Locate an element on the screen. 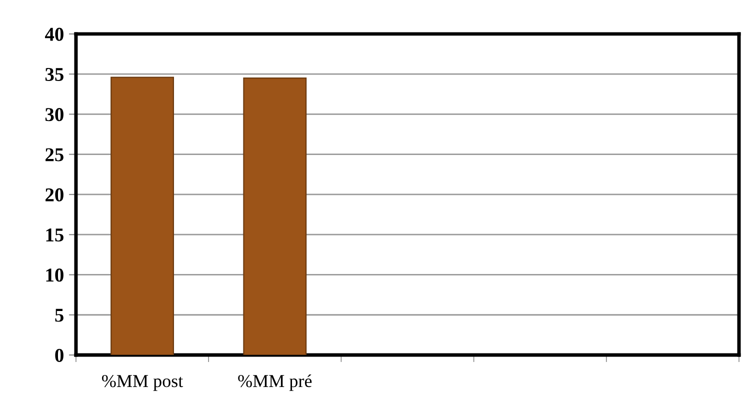 The image size is (756, 414). y-tick-label: 35 is located at coordinates (54, 75).